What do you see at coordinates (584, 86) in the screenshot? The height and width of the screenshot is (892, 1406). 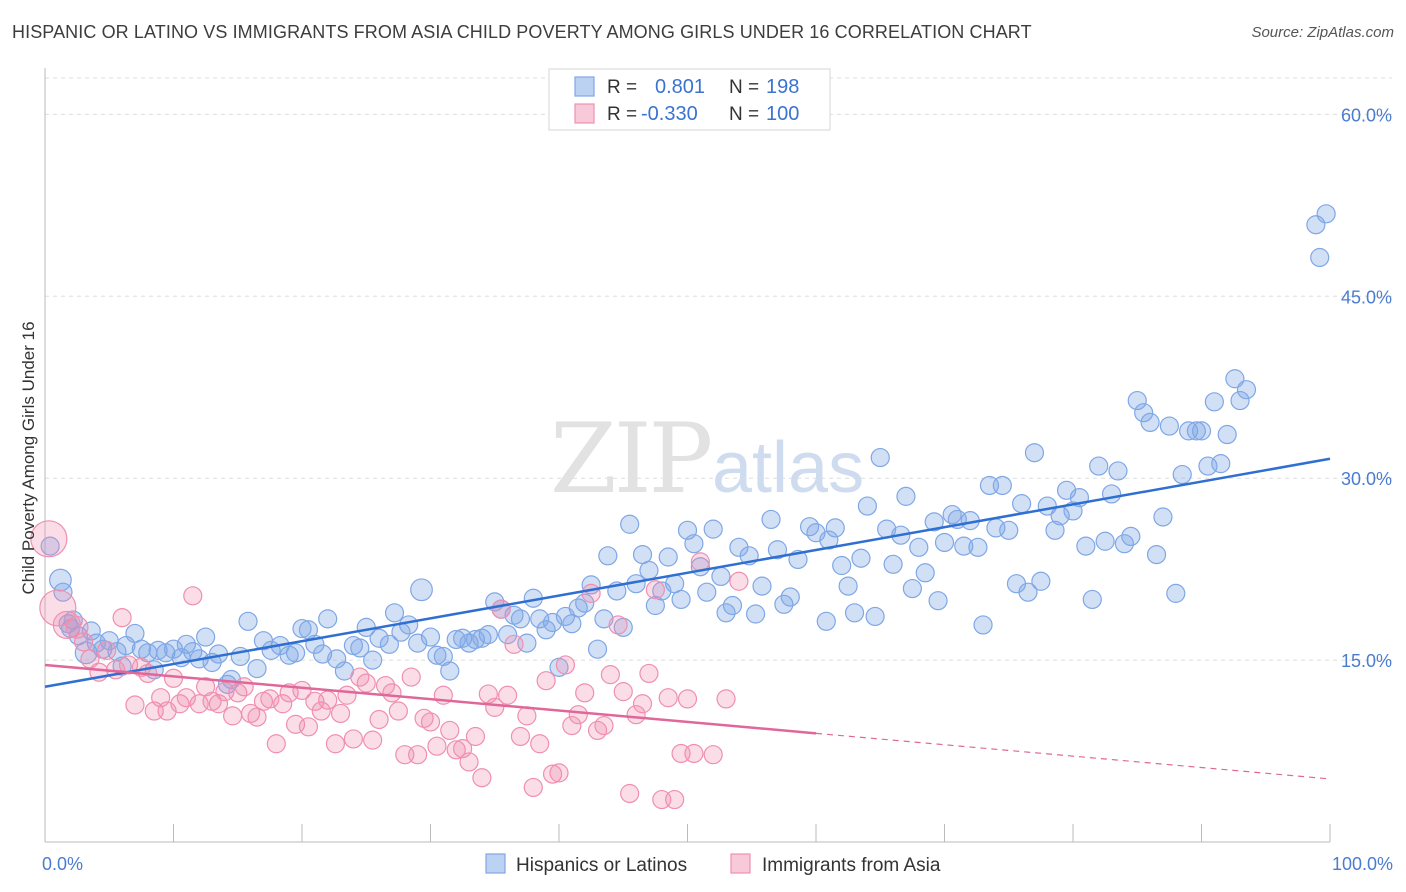 I see `legend-swatch-blue` at bounding box center [584, 86].